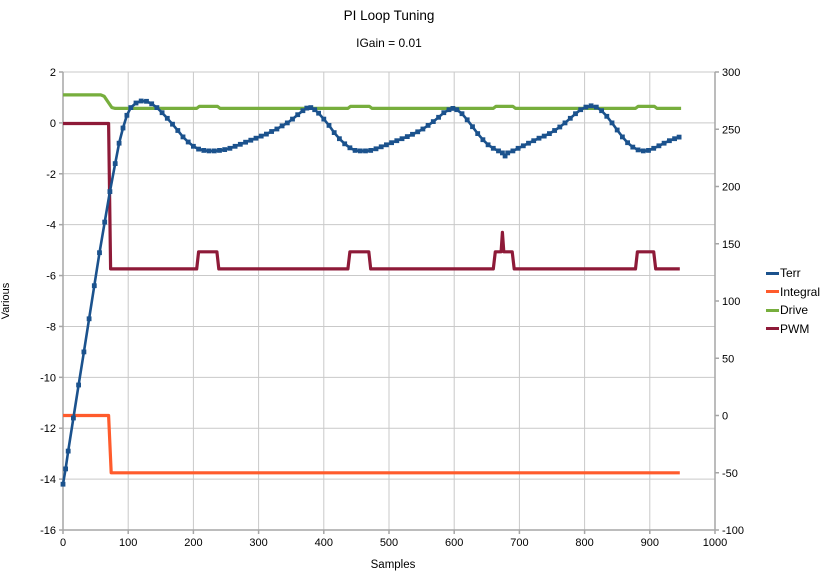  Describe the element at coordinates (731, 73) in the screenshot. I see `y-right-tick-label: 300` at that location.